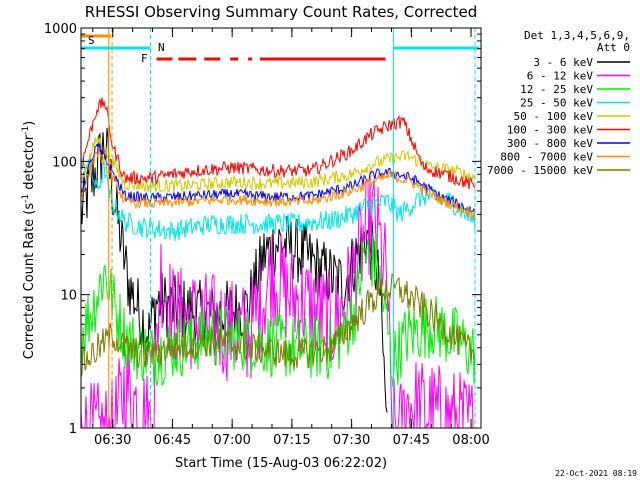 The image size is (640, 480). I want to click on legend-header-line2: Att 0, so click(613, 47).